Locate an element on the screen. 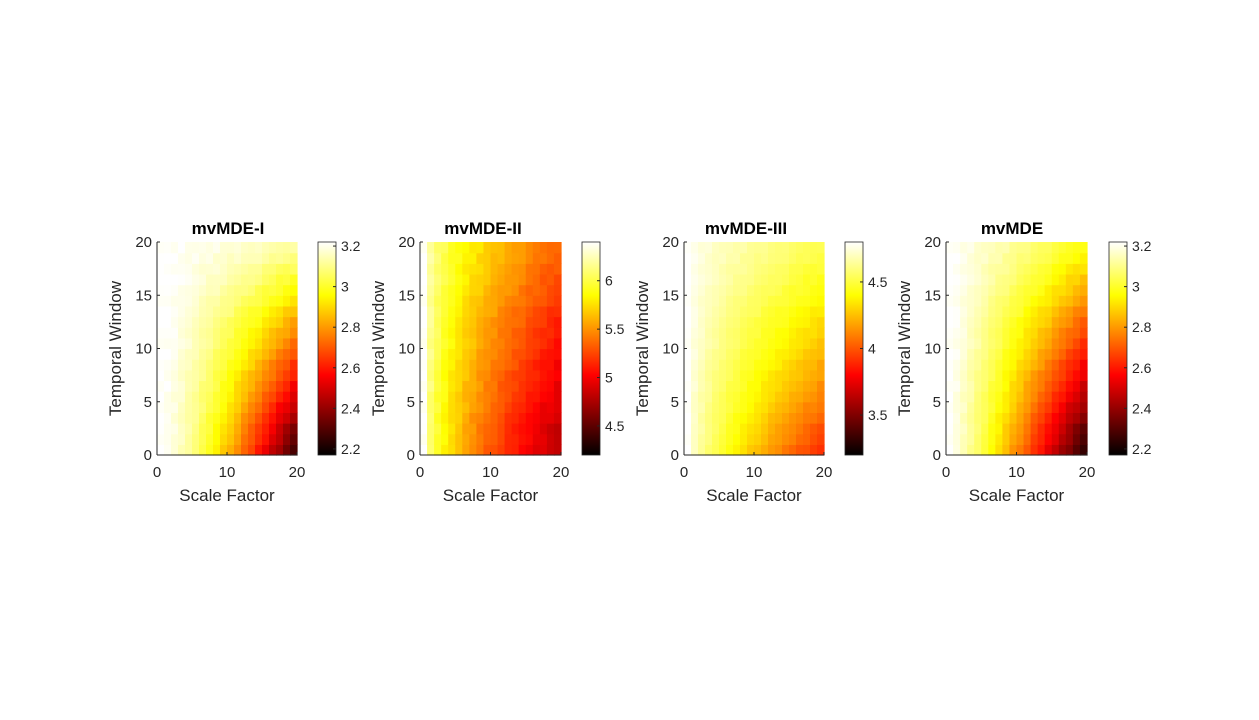 Image resolution: width=1259 pixels, height=720 pixels. x-tick-label: 10 is located at coordinates (490, 472).